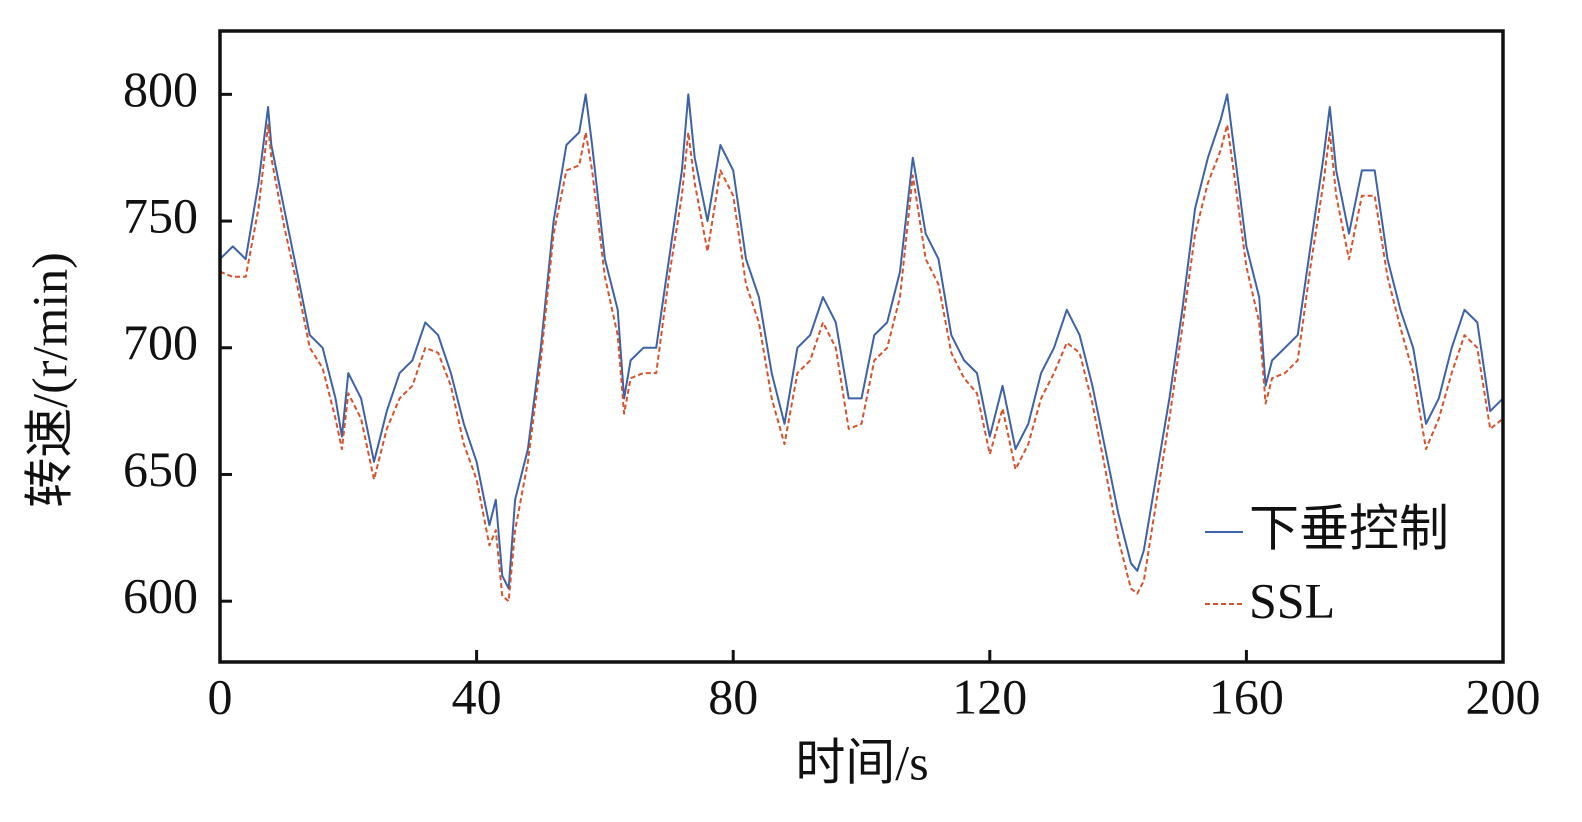 The width and height of the screenshot is (1582, 822). I want to click on x-axis-label: 时间/s, so click(861, 762).